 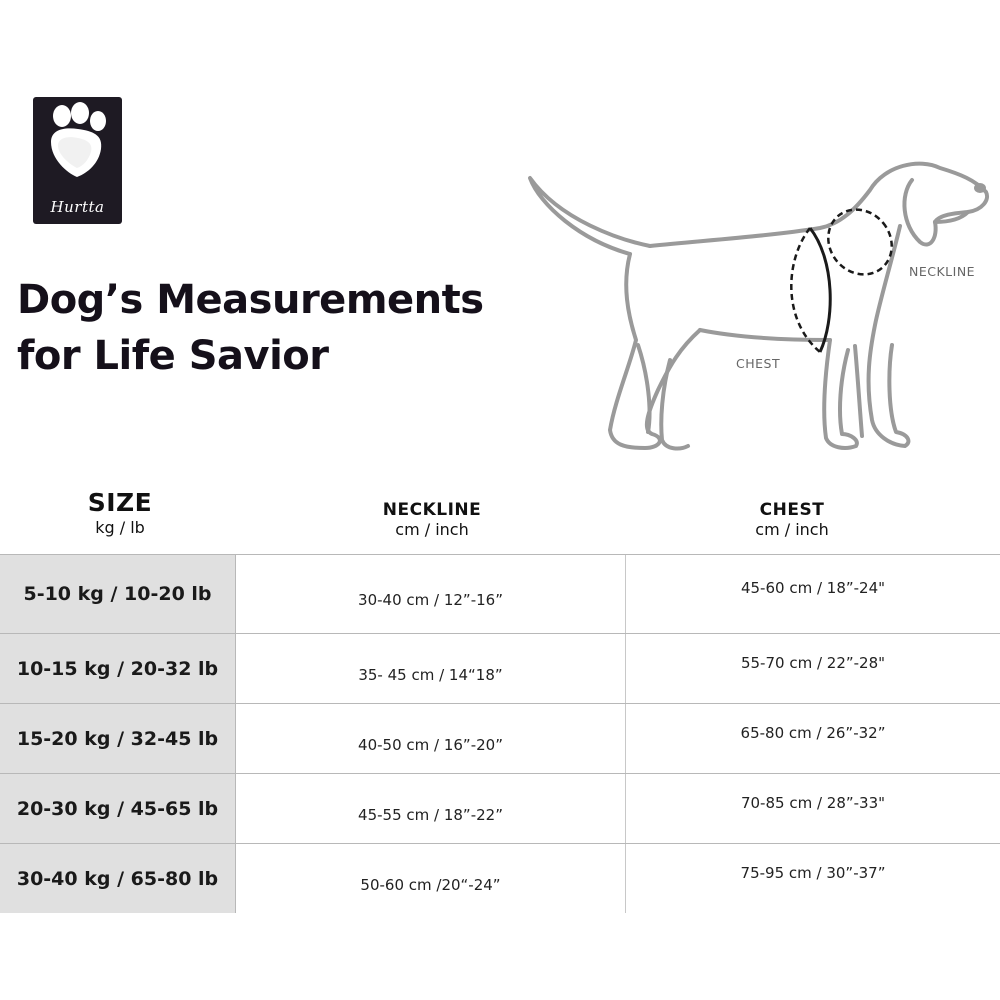 I want to click on neckline-cell: 45-55 cm / 18”-22”, so click(x=431, y=808).